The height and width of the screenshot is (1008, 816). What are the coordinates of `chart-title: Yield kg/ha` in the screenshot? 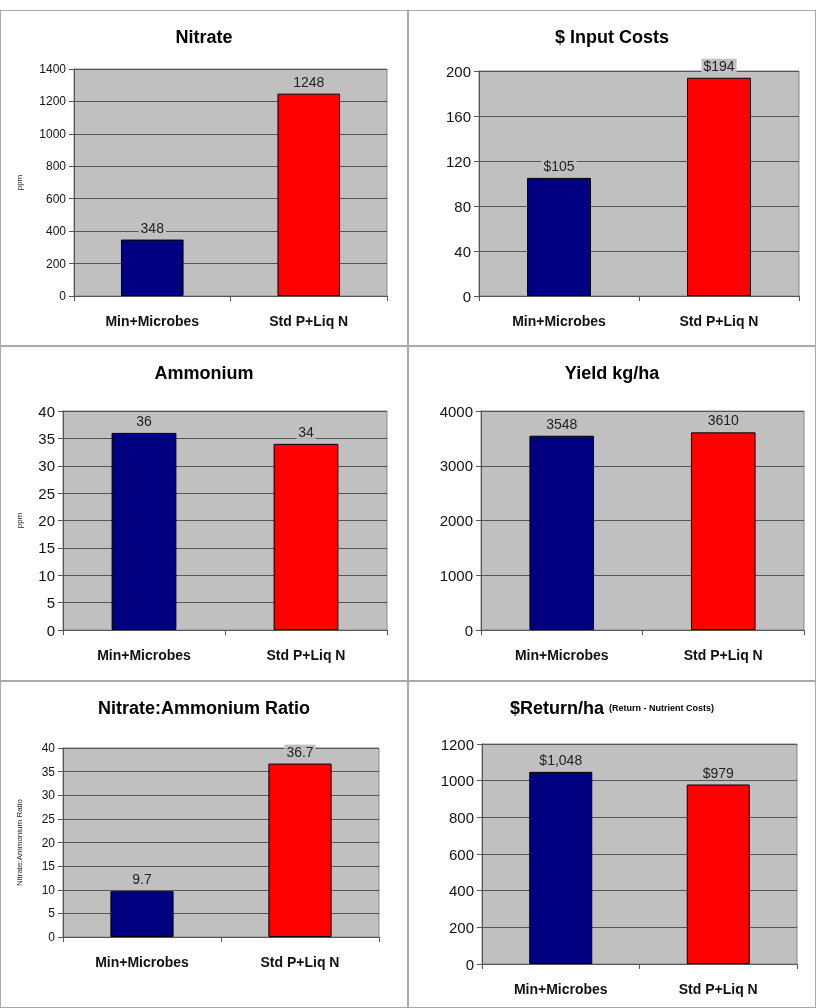 It's located at (612, 373).